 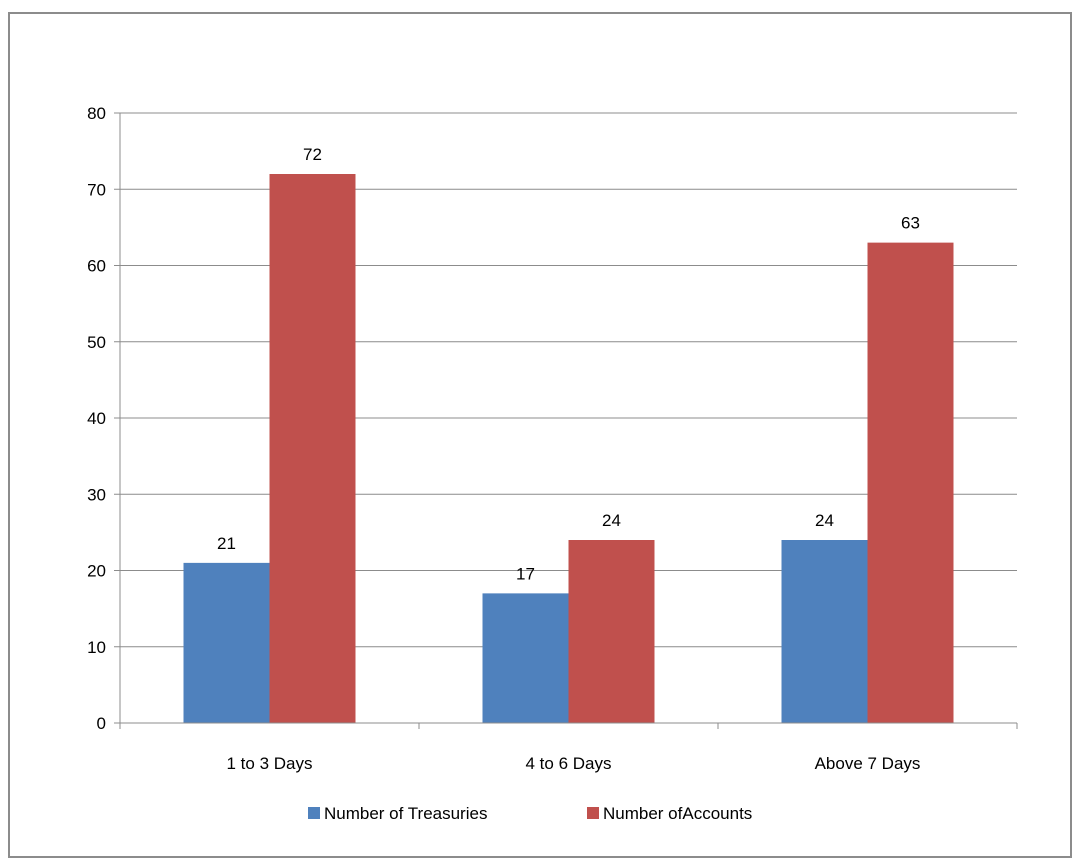 I want to click on y-tick-label: 50, so click(x=96, y=342).